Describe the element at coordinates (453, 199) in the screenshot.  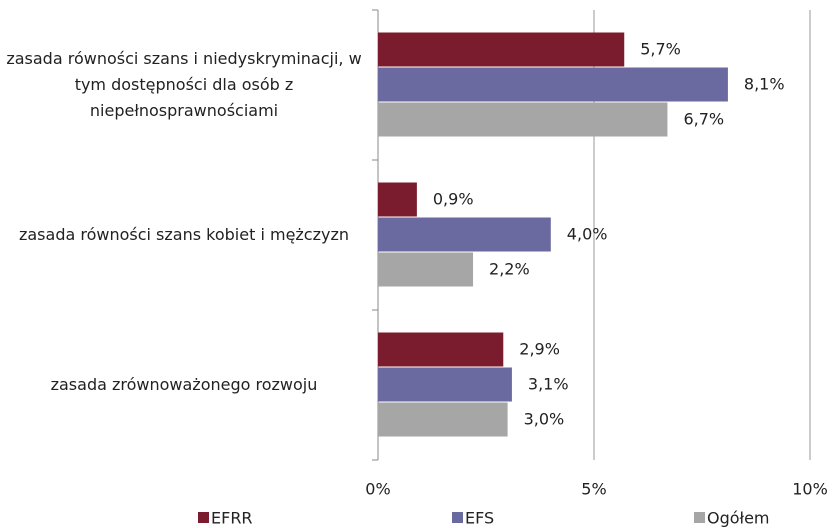
I see `value-label: 0,9%` at that location.